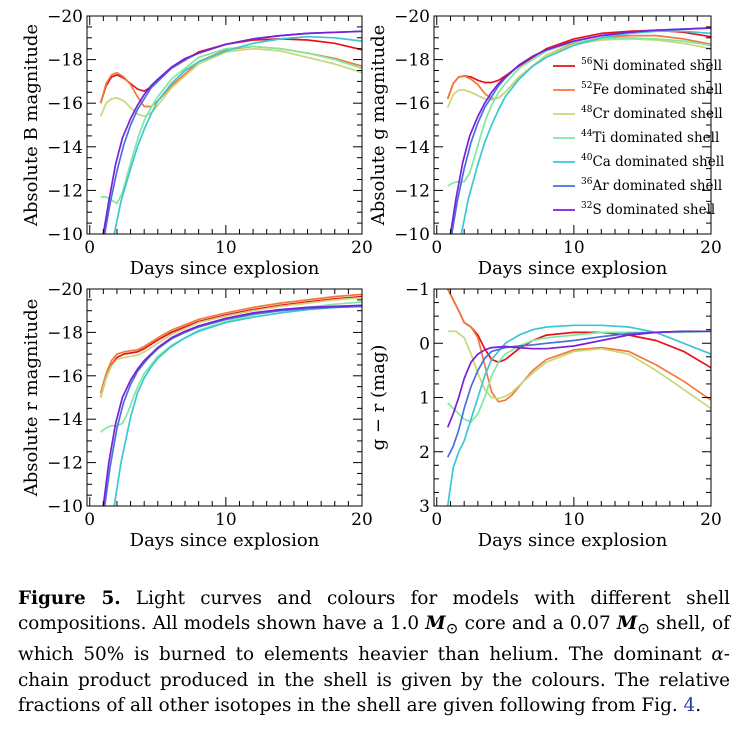 The image size is (747, 756). I want to click on top-right-xtick-label: 20, so click(711, 248).